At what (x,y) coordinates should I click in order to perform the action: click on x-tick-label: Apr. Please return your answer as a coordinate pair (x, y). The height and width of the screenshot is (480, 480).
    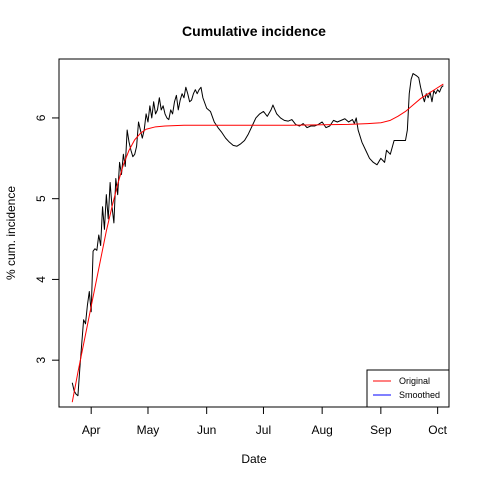
    Looking at the image, I should click on (91, 430).